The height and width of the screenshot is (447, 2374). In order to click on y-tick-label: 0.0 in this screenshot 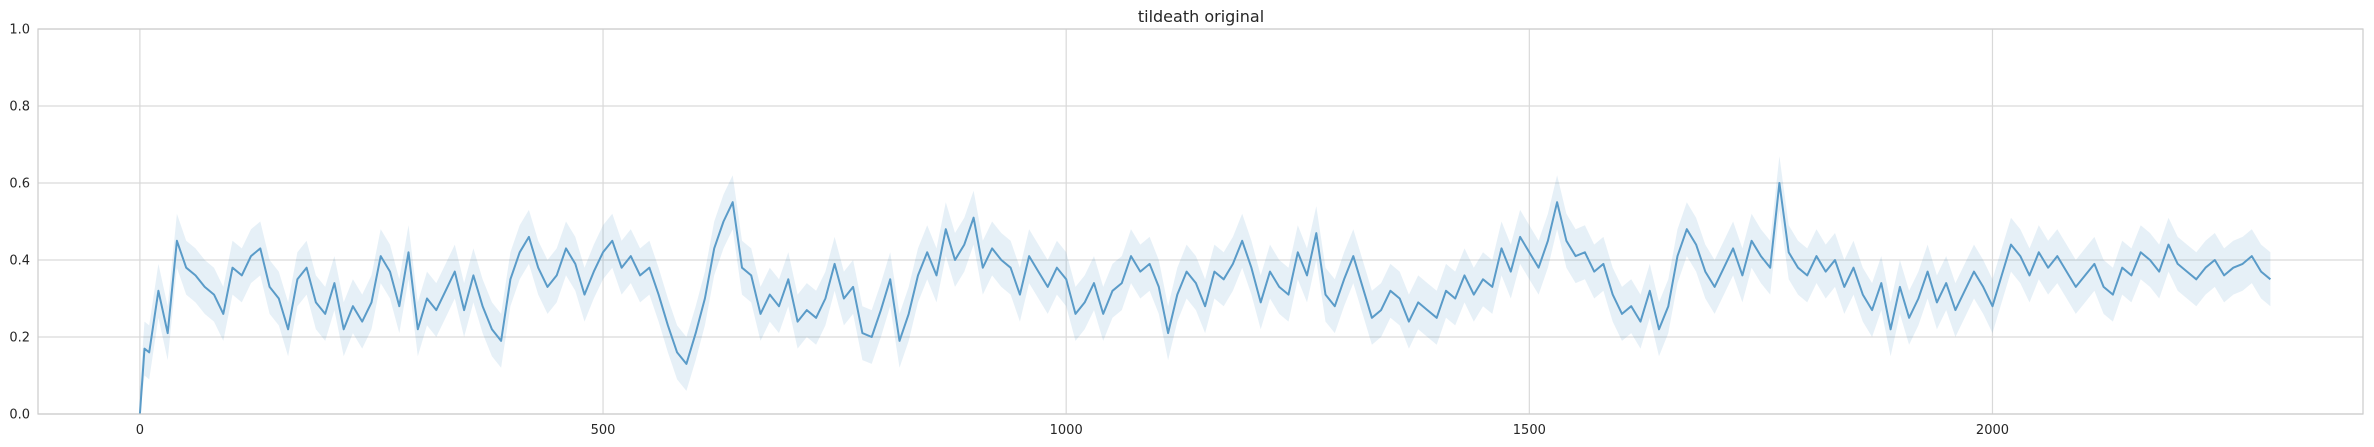, I will do `click(19, 415)`.